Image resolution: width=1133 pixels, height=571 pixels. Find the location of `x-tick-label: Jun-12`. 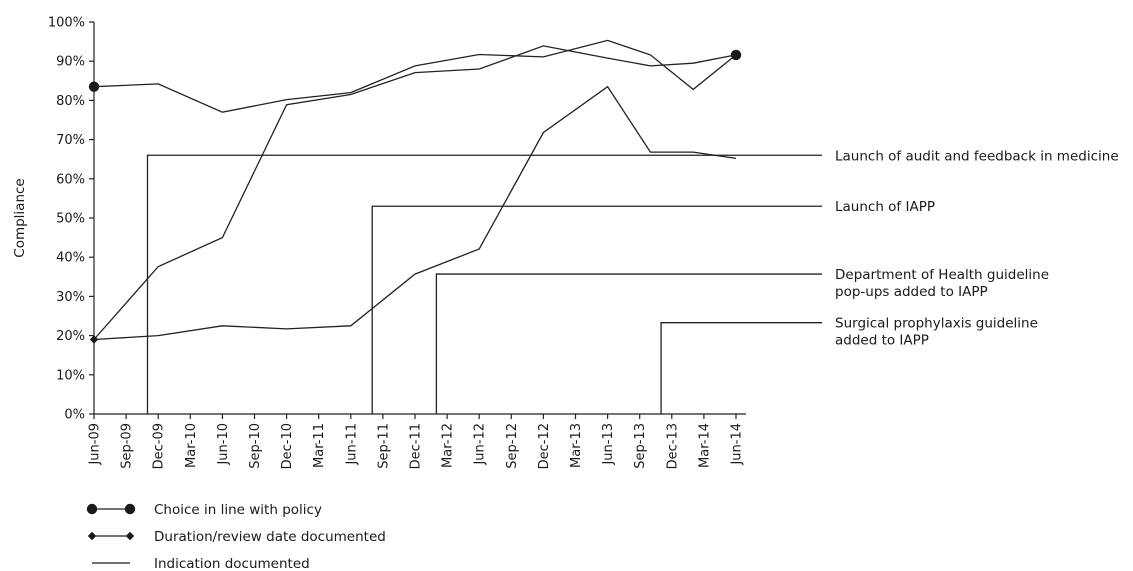

x-tick-label: Jun-12 is located at coordinates (480, 444).